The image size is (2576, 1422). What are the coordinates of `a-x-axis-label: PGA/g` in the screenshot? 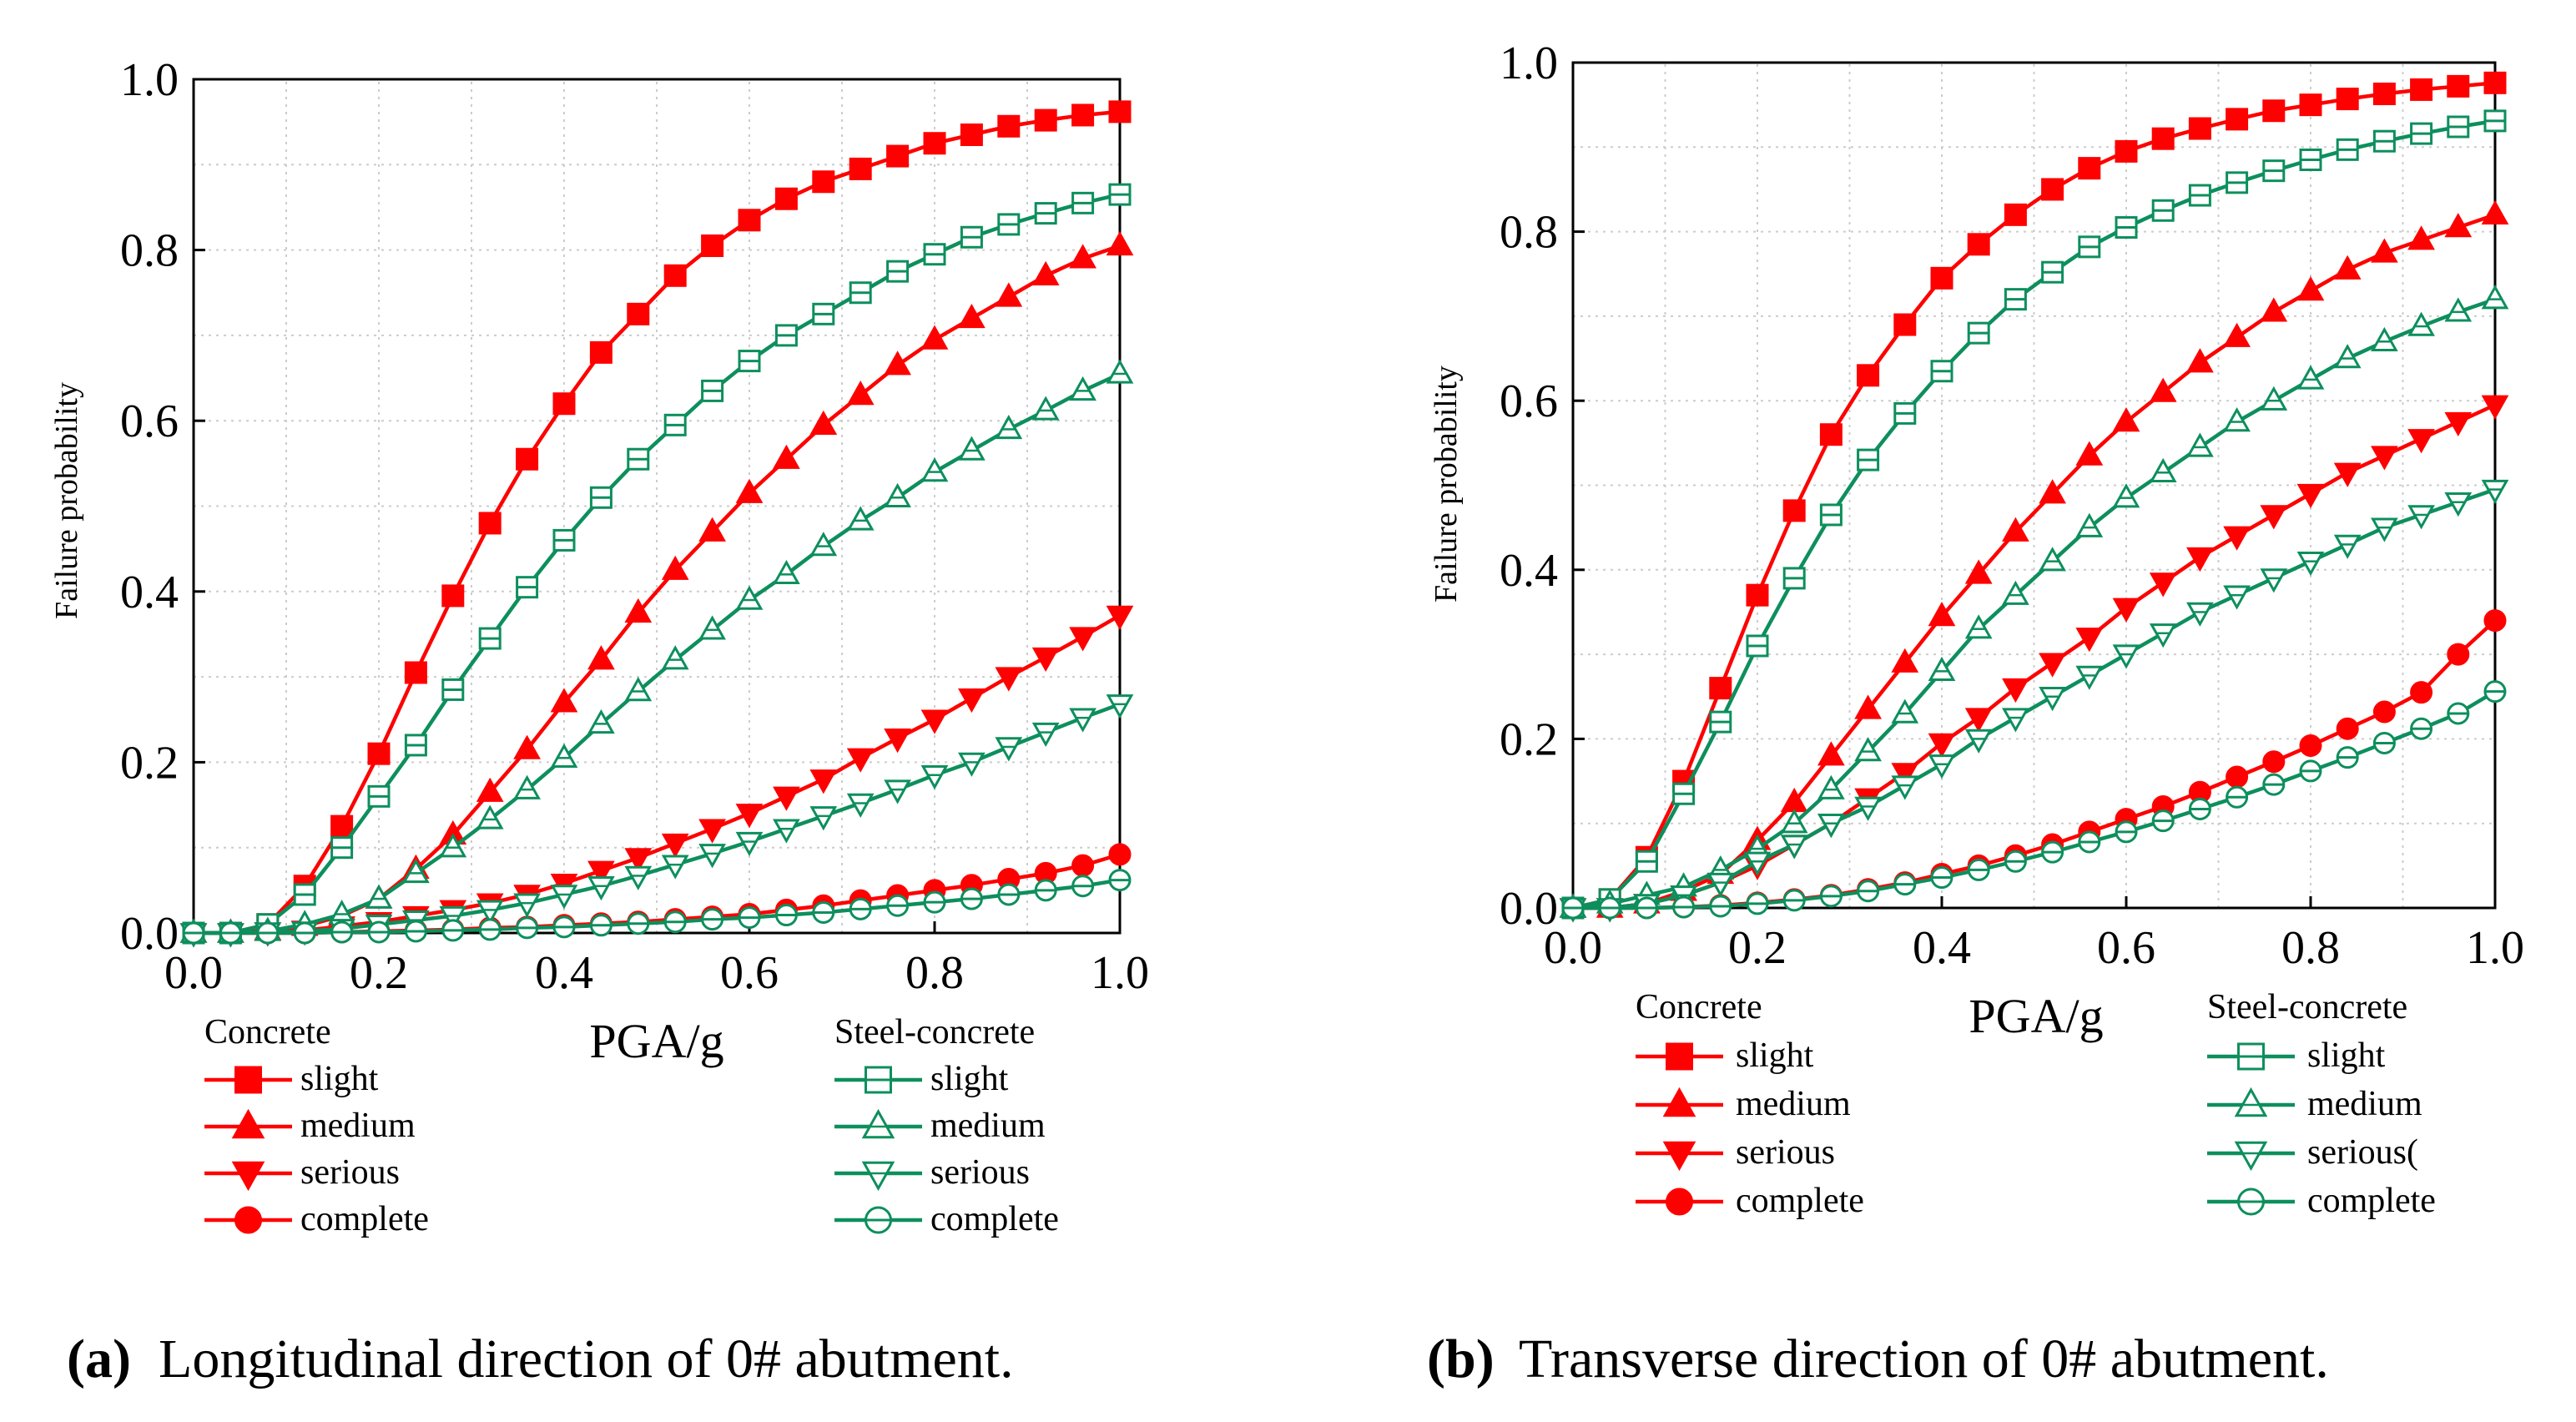 It's located at (656, 1041).